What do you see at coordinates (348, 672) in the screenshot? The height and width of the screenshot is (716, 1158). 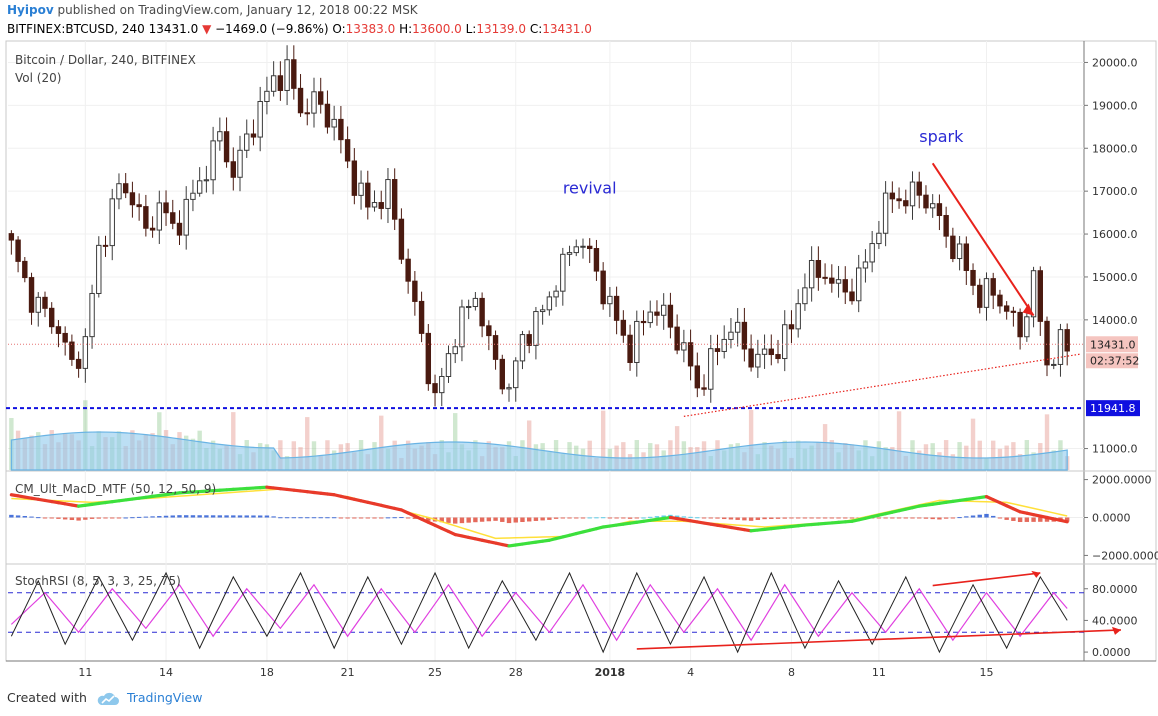 I see `time-tick-label: 21` at bounding box center [348, 672].